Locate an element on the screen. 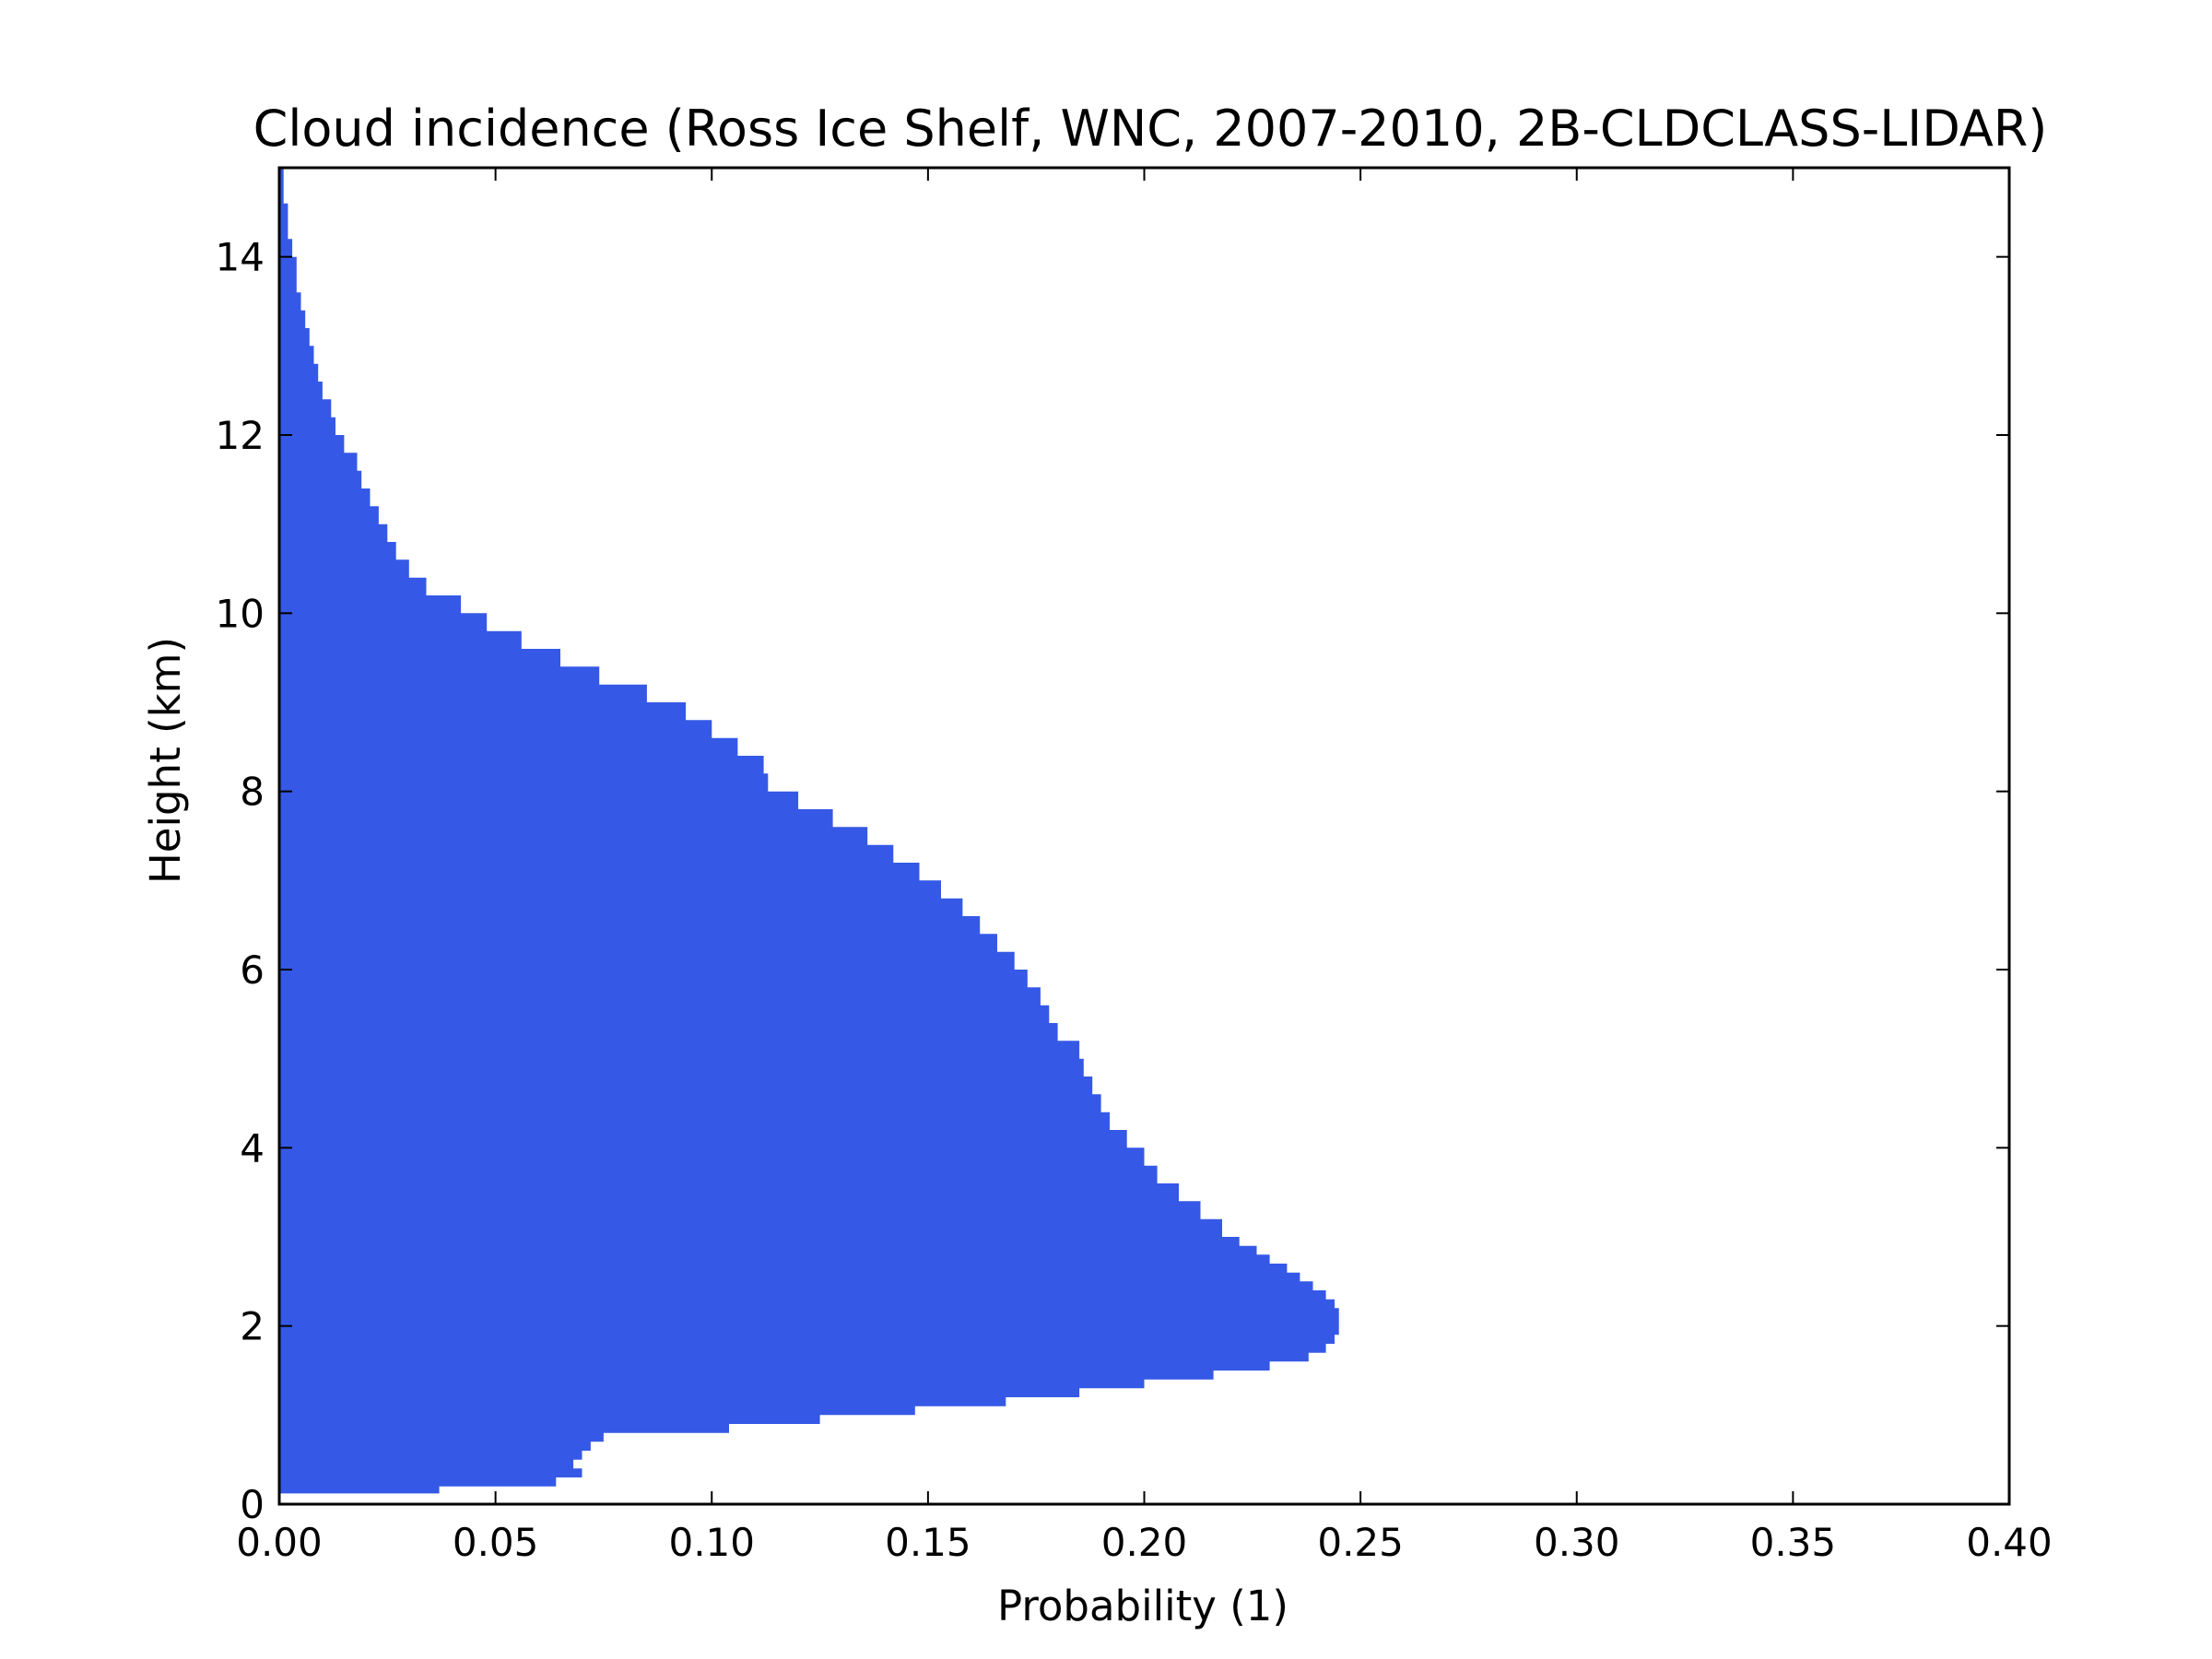 The image size is (2212, 1659). x-tick-label: 0.30 is located at coordinates (1577, 1542).